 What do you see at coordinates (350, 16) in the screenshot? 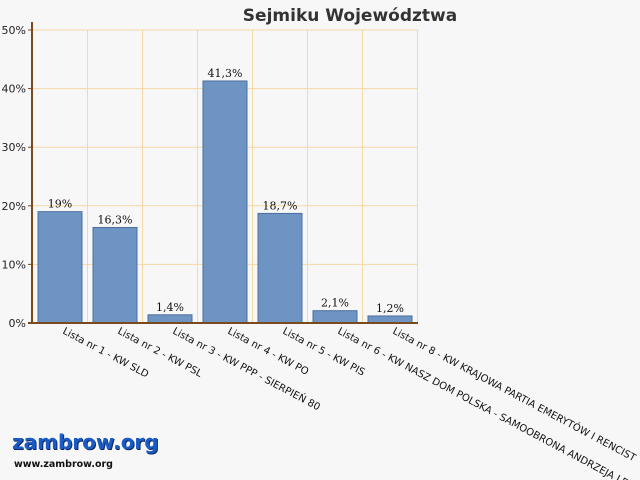
I see `chart-title: Sejmiku Województwa` at bounding box center [350, 16].